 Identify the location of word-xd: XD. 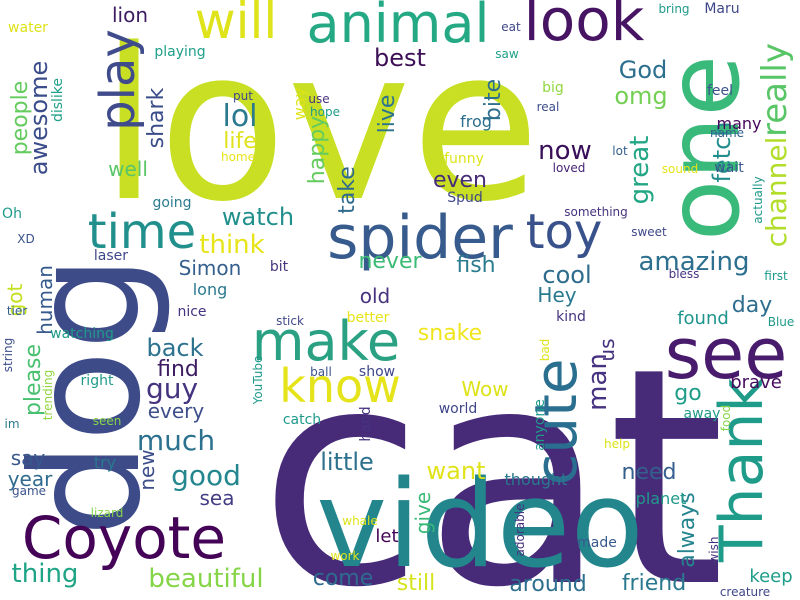
(25, 239).